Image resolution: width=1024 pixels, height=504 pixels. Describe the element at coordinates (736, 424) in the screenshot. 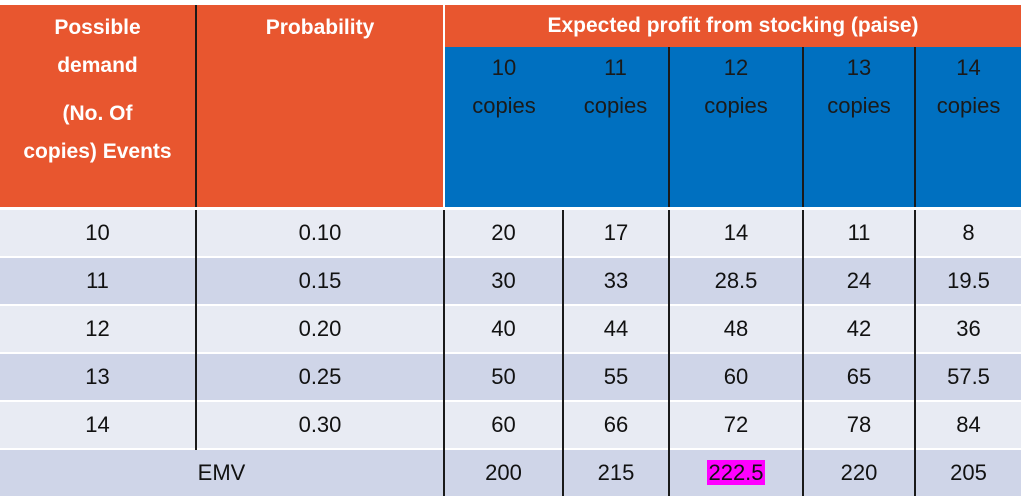

I see `profit-cell: 72` at that location.